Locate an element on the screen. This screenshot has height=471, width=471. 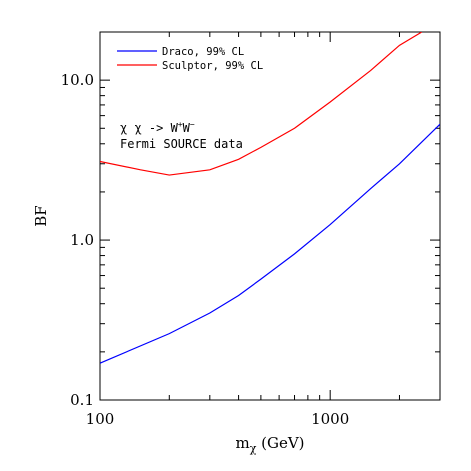
x-axis-label: mχ (GeV) is located at coordinates (269, 444).